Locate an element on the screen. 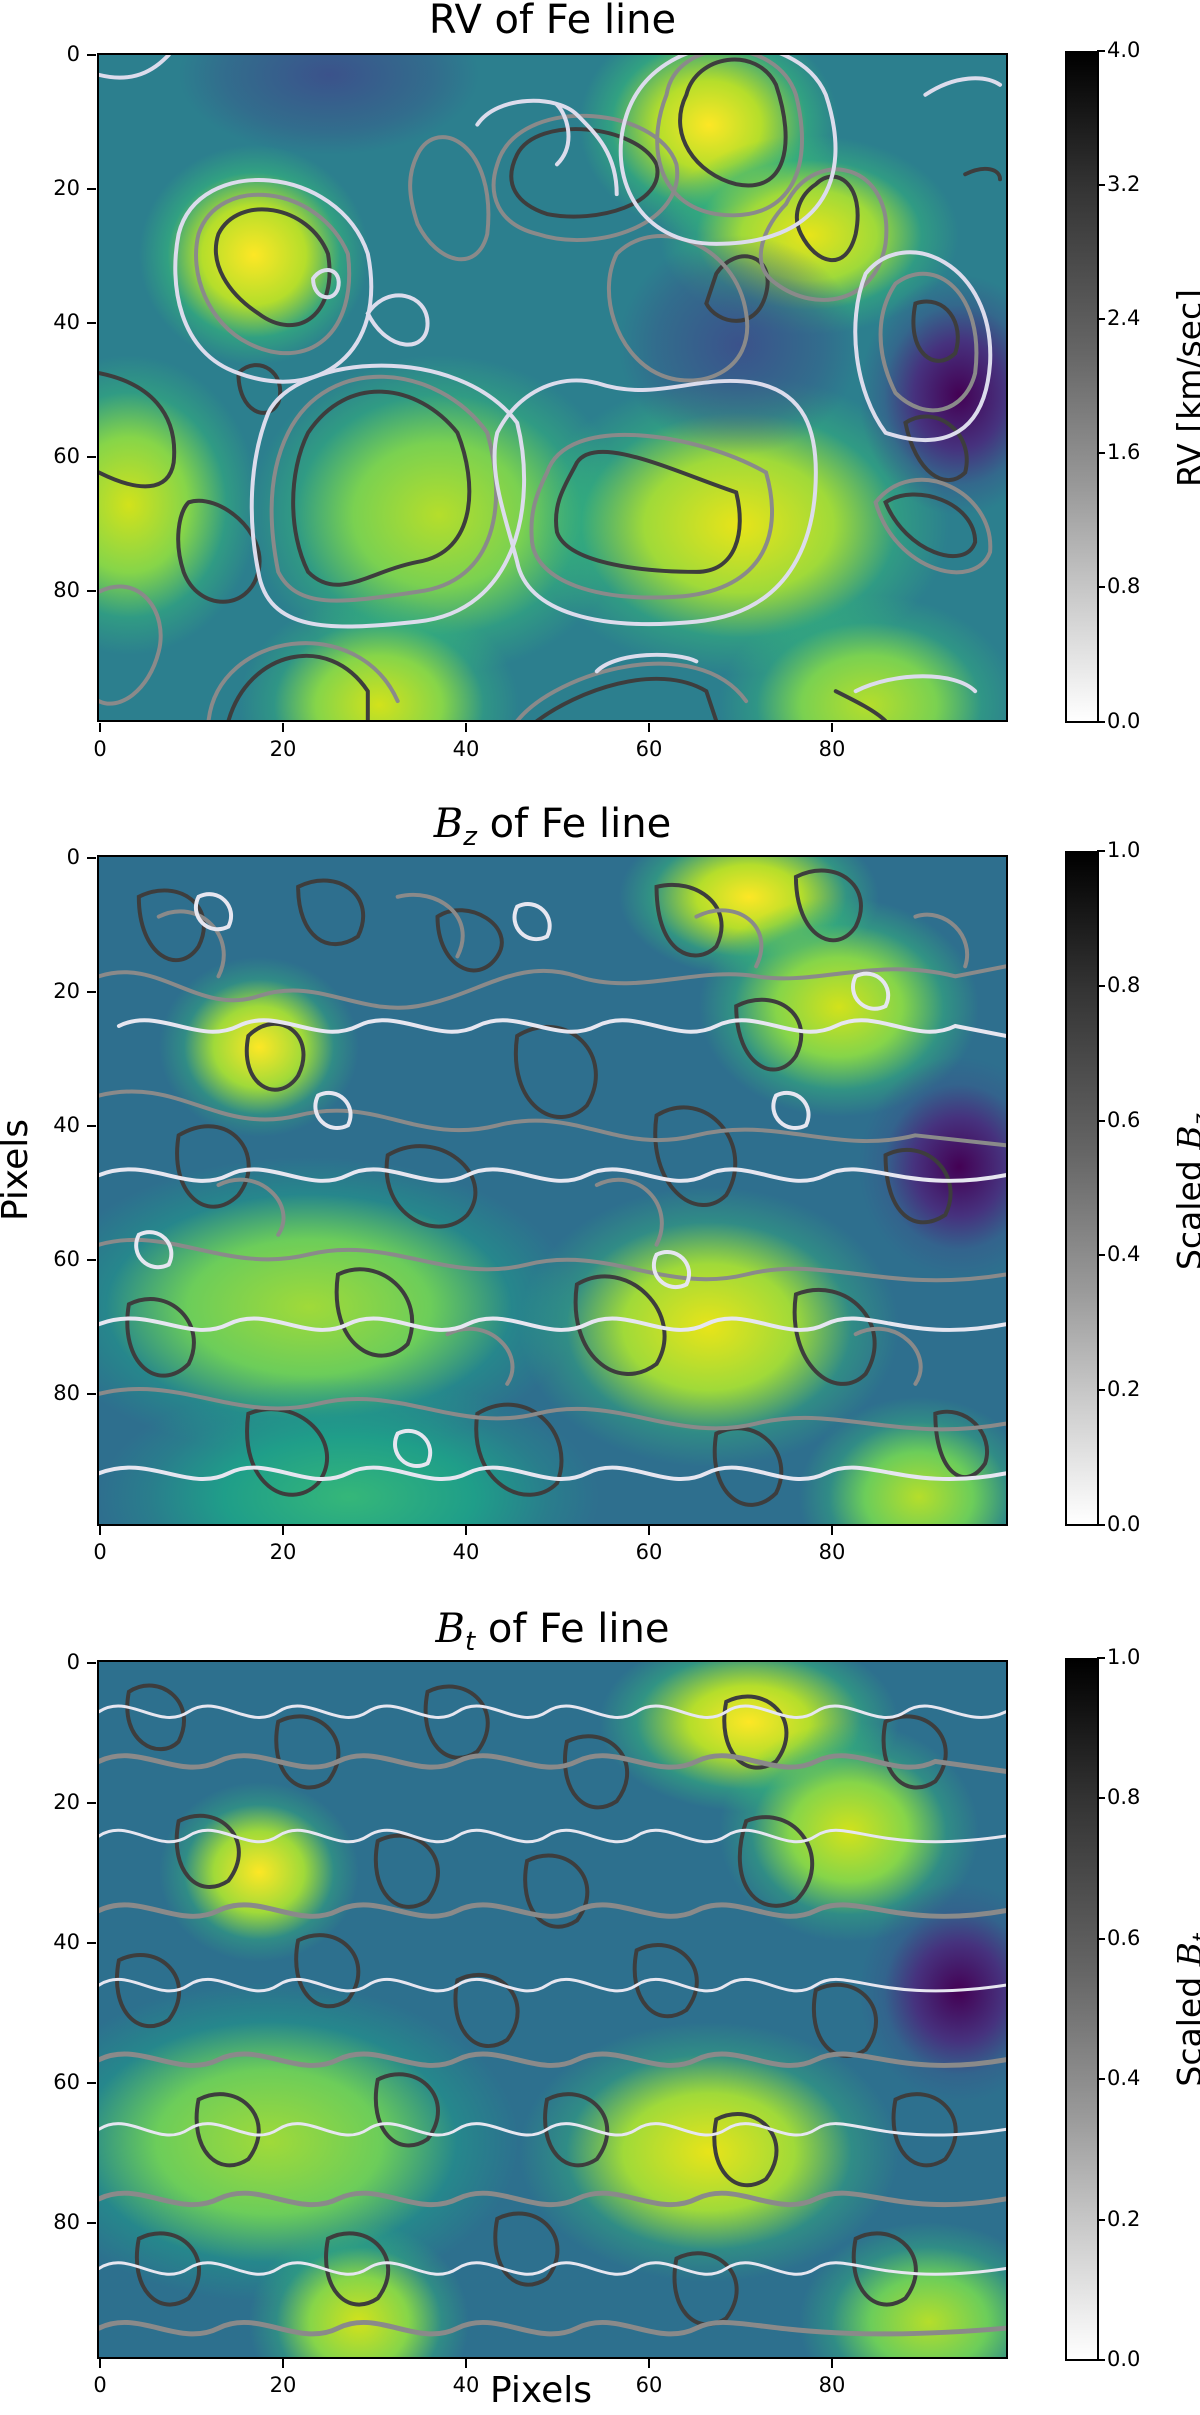 This screenshot has width=1200, height=2415. panel2-title: Bz of Fe line is located at coordinates (552, 830).